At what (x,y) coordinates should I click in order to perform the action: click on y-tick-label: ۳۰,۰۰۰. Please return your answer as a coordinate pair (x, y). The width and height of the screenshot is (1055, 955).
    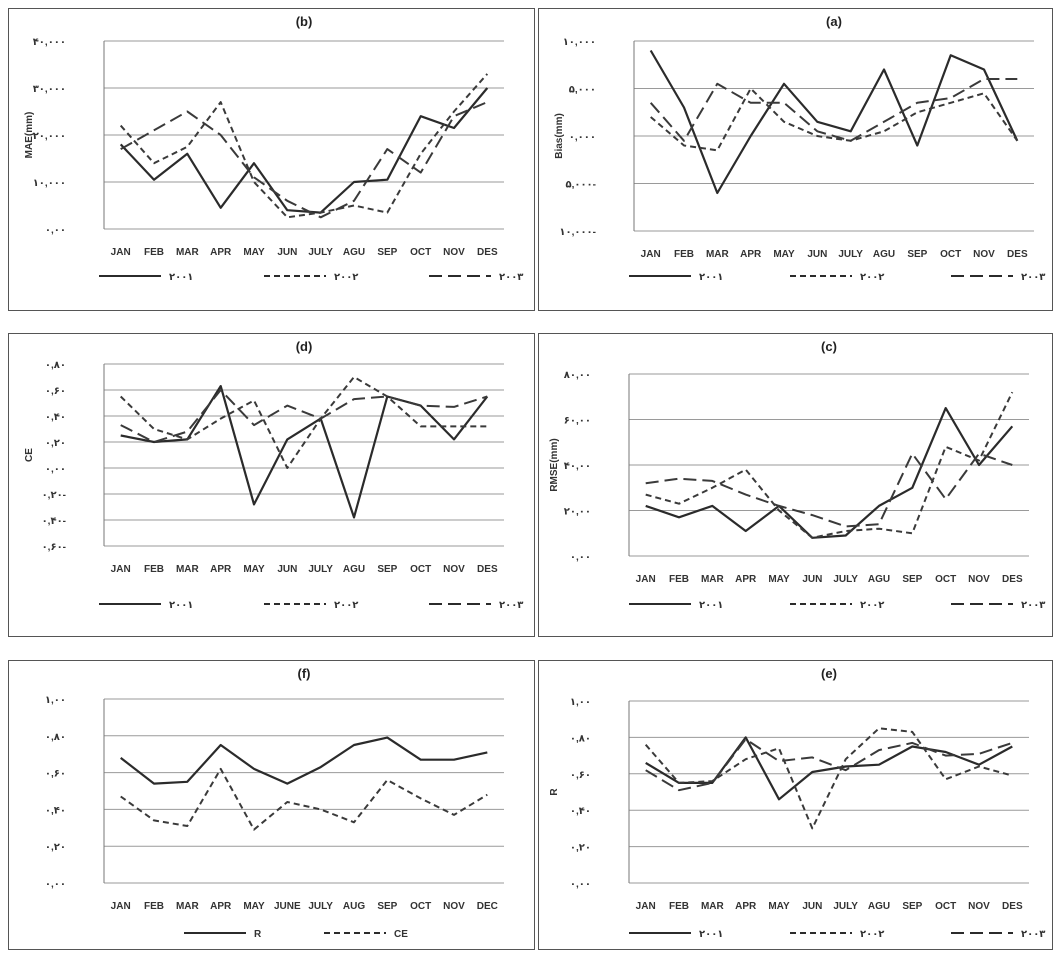
    Looking at the image, I should click on (49, 89).